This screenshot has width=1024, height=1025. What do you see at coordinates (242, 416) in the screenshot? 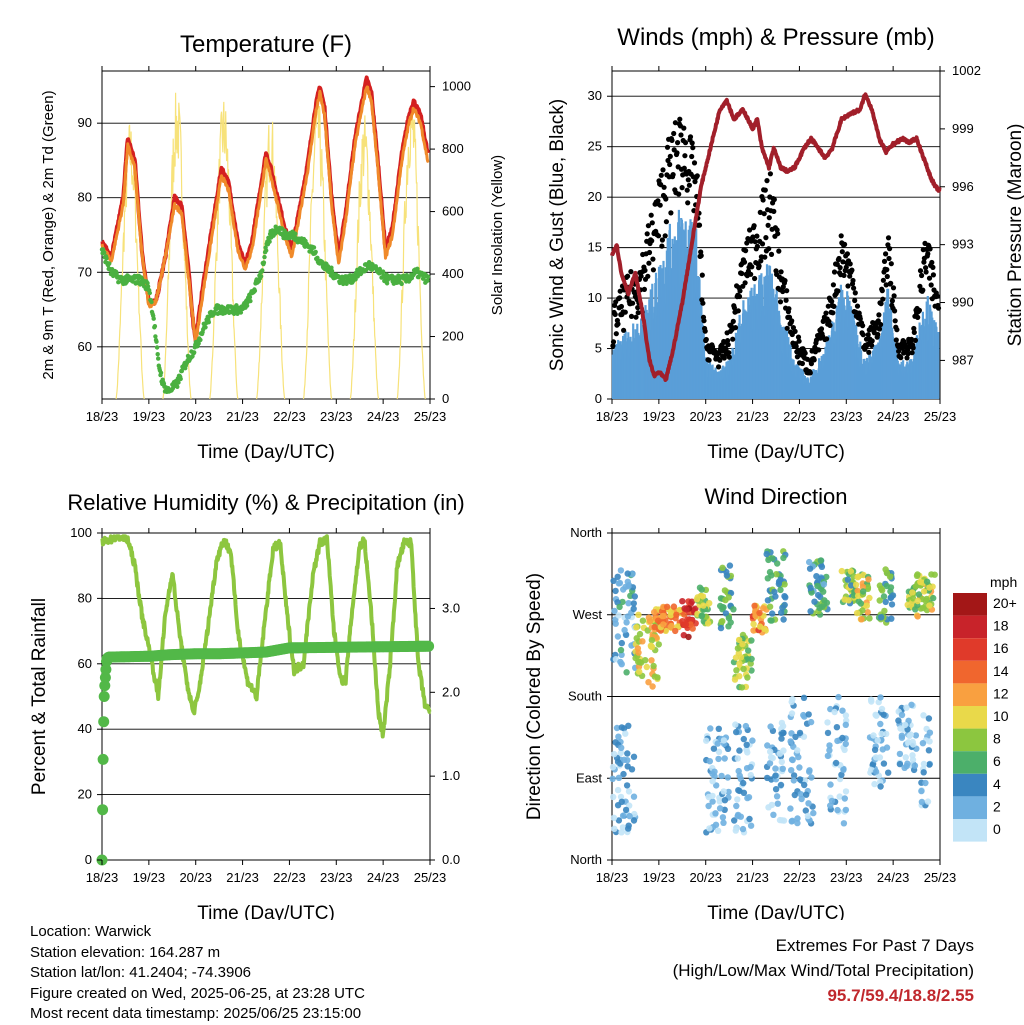
I see `x-tick-label: 21/23` at bounding box center [242, 416].